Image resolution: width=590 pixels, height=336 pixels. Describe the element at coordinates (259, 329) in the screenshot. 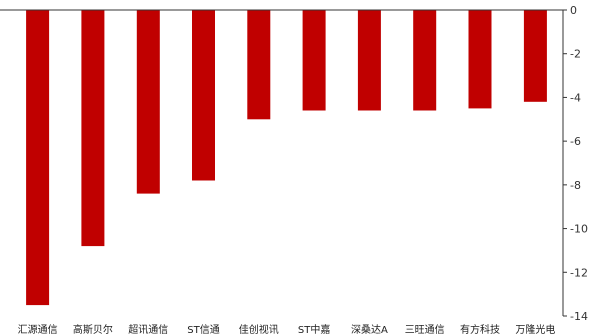

I see `category-label-5: 佳创视讯` at that location.